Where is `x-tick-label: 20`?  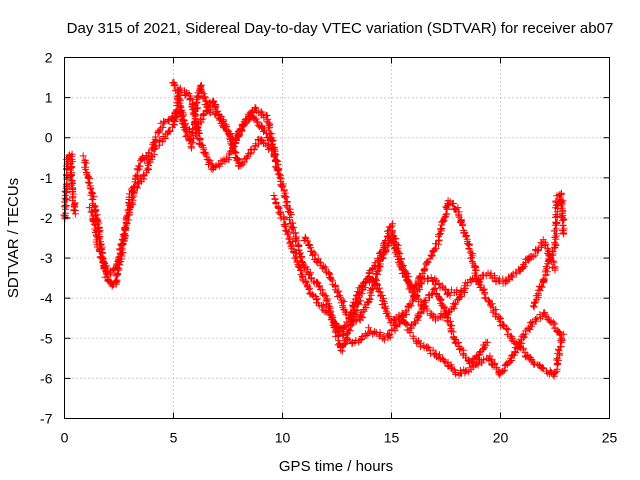
x-tick-label: 20 is located at coordinates (501, 438).